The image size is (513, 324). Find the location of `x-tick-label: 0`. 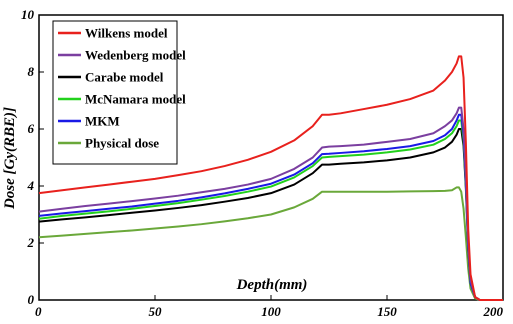

x-tick-label: 0 is located at coordinates (38, 311).